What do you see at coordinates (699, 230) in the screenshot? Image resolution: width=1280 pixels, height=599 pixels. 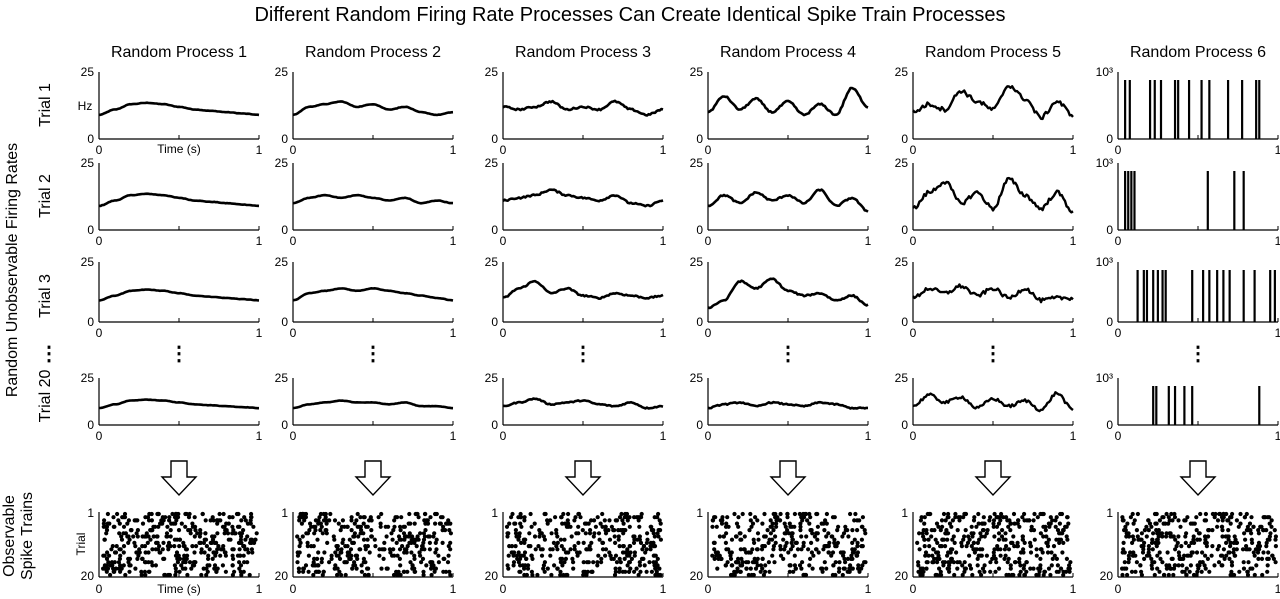 I see `rate-plot-p4-r2-ytick-min: 0` at bounding box center [699, 230].